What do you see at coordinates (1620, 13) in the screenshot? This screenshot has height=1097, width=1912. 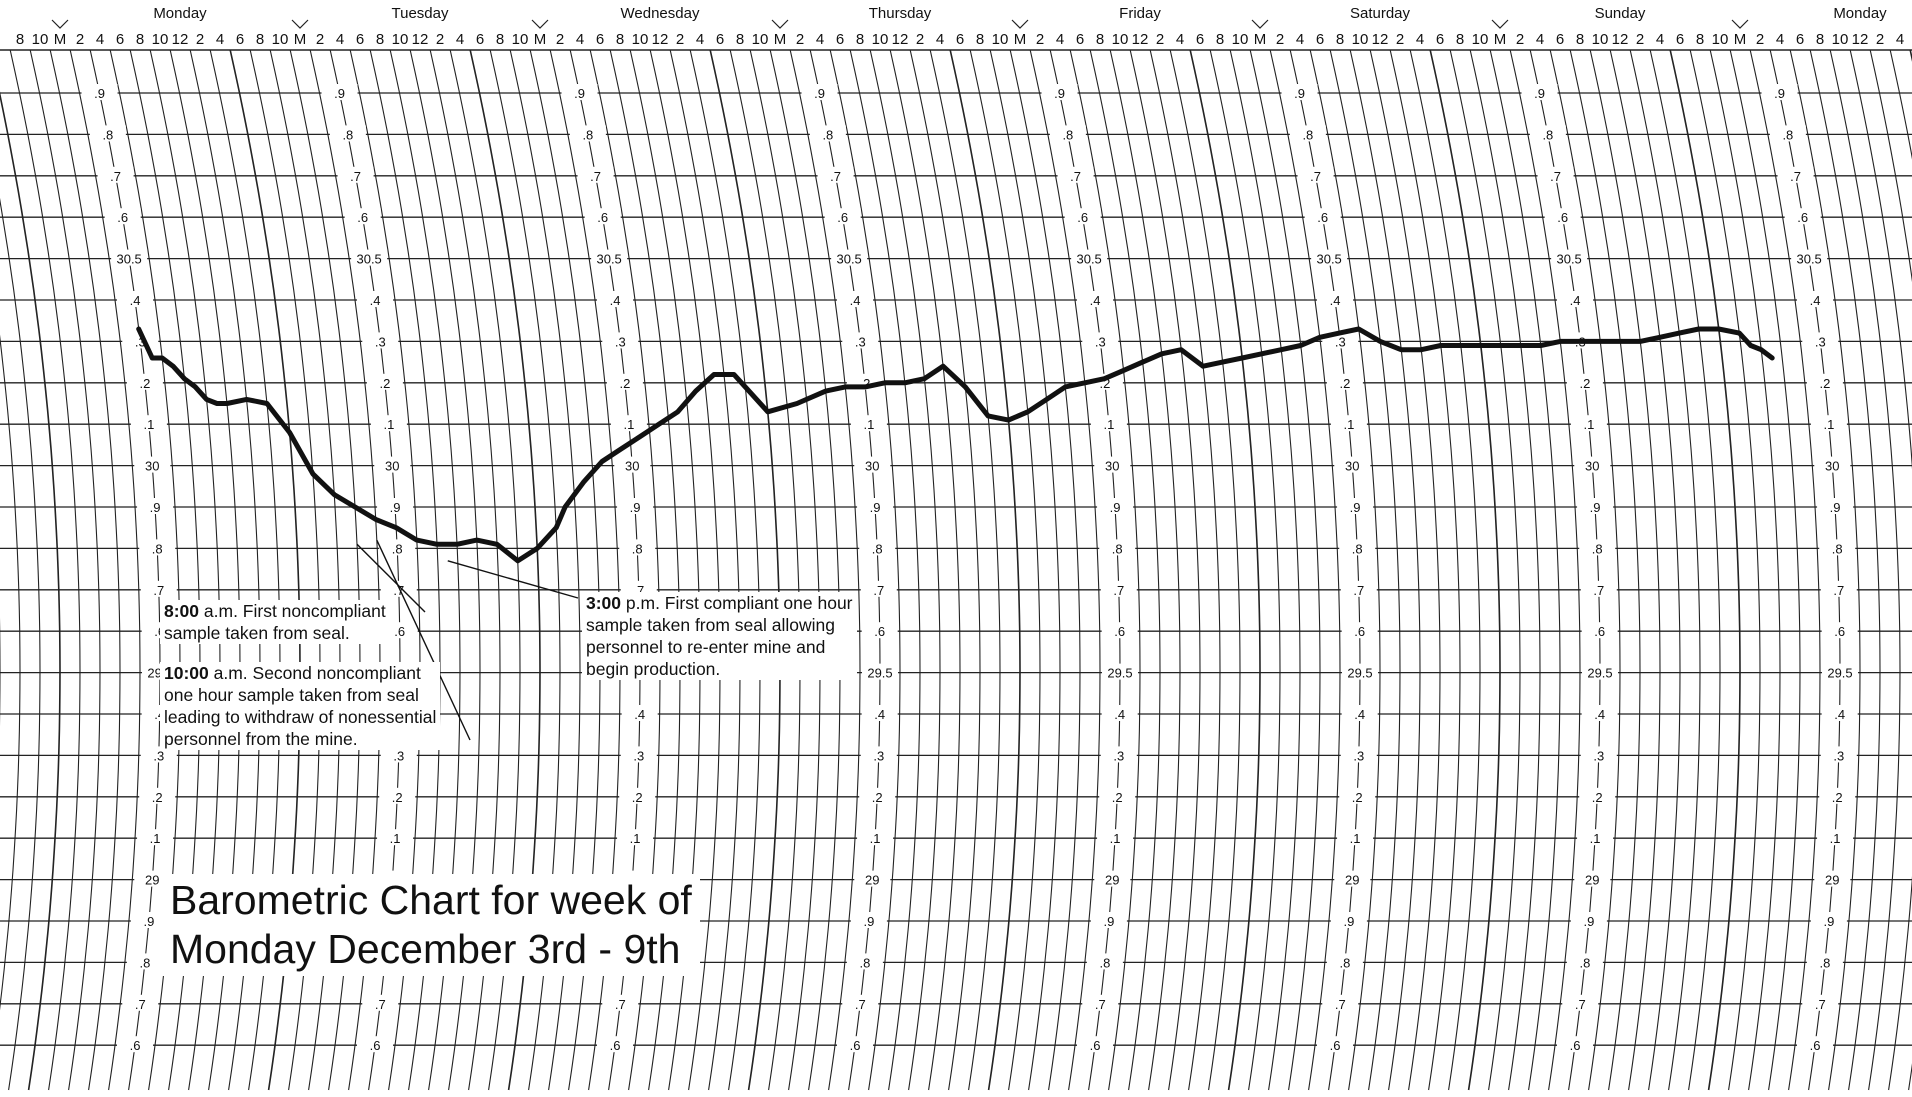 I see `day-label: Sunday` at bounding box center [1620, 13].